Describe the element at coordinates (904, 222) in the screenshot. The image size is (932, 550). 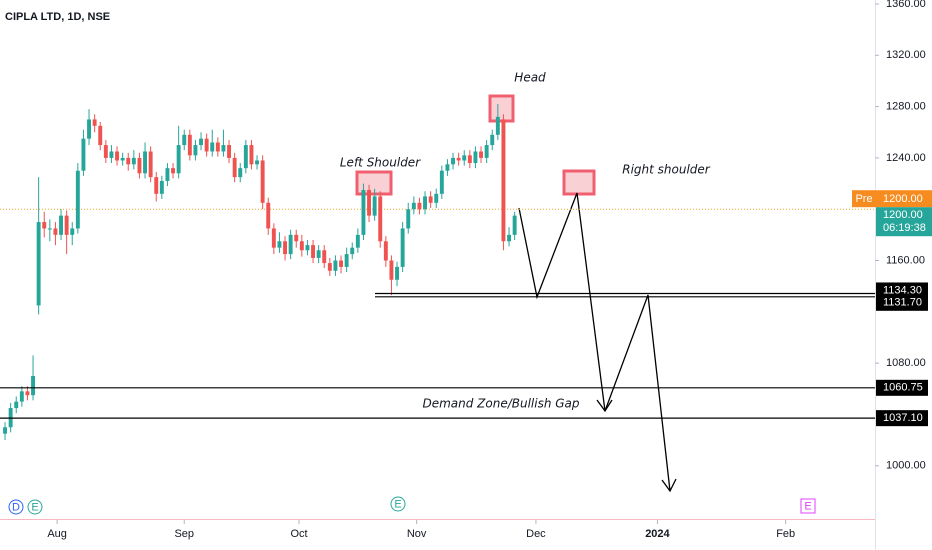
I see `last-price-bg` at that location.